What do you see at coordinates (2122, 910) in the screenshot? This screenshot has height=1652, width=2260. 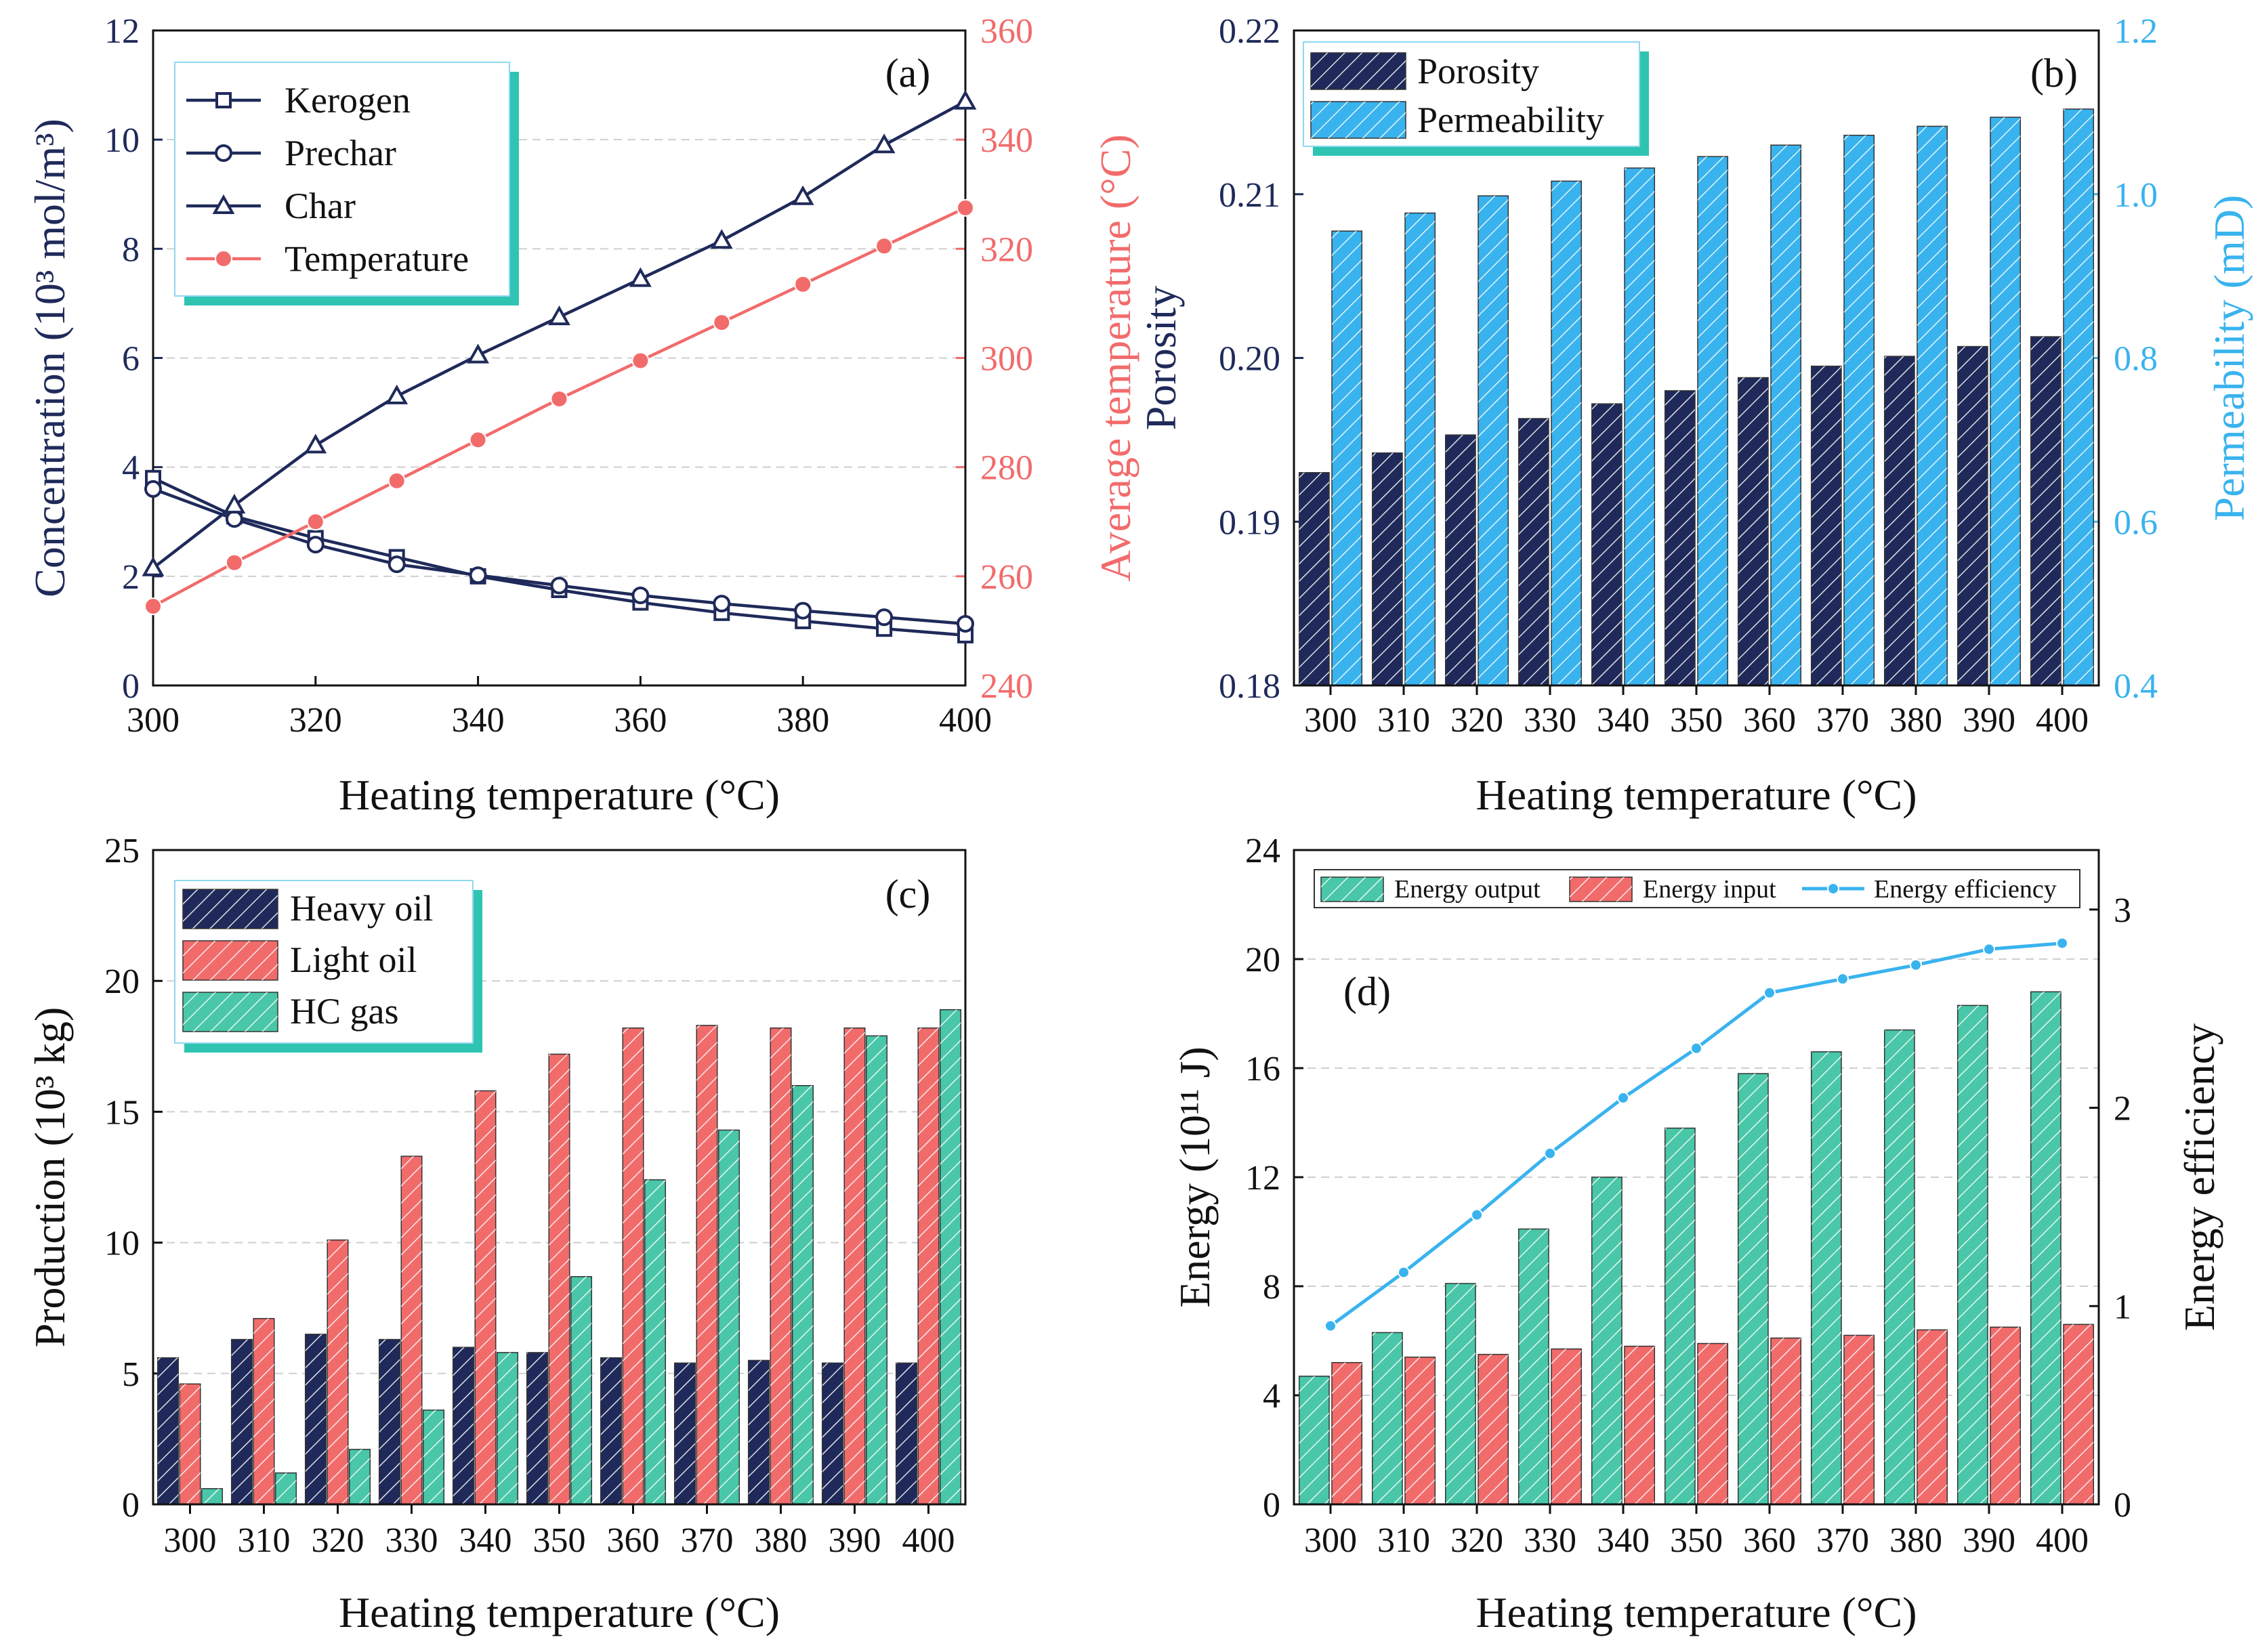 I see `panel-d-right-tick-label: 3` at bounding box center [2122, 910].